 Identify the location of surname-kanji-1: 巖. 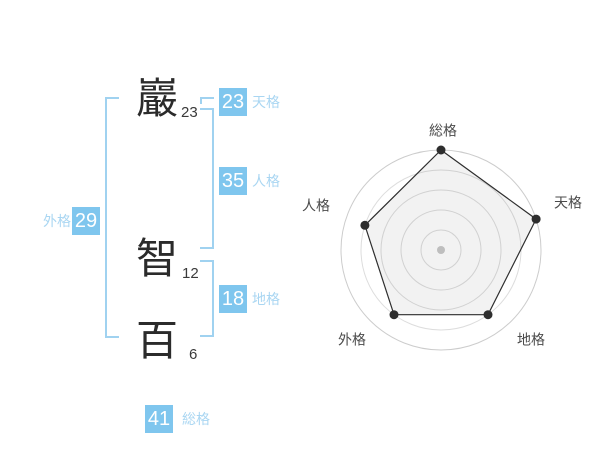
(157, 98).